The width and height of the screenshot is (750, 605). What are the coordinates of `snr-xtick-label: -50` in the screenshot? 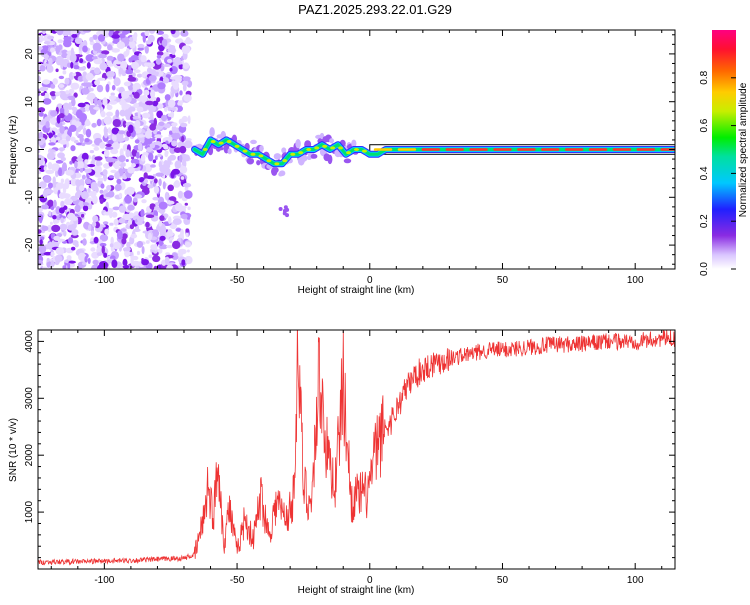 It's located at (237, 580).